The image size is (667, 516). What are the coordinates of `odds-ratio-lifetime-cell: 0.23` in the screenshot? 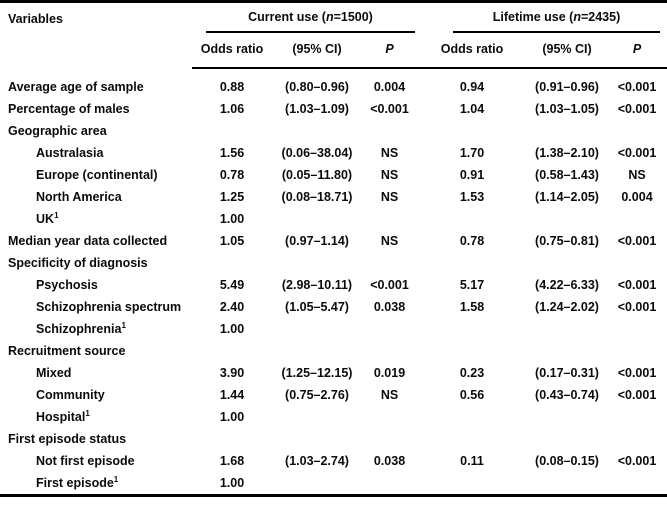 It's located at (472, 373).